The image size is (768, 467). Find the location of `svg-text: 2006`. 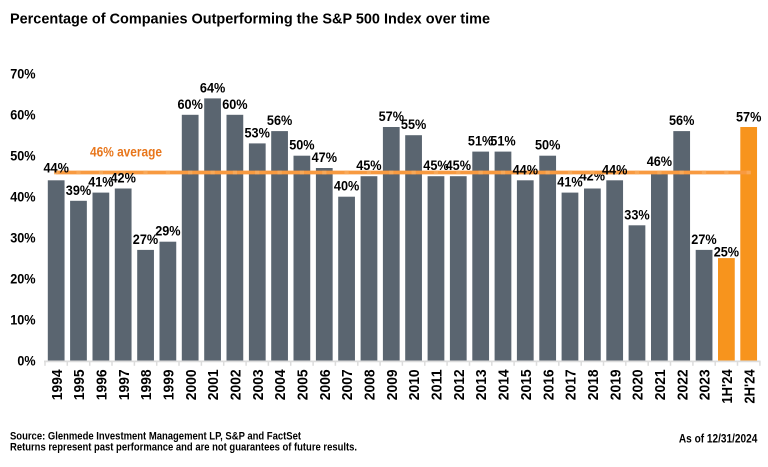

svg-text: 2006 is located at coordinates (326, 384).